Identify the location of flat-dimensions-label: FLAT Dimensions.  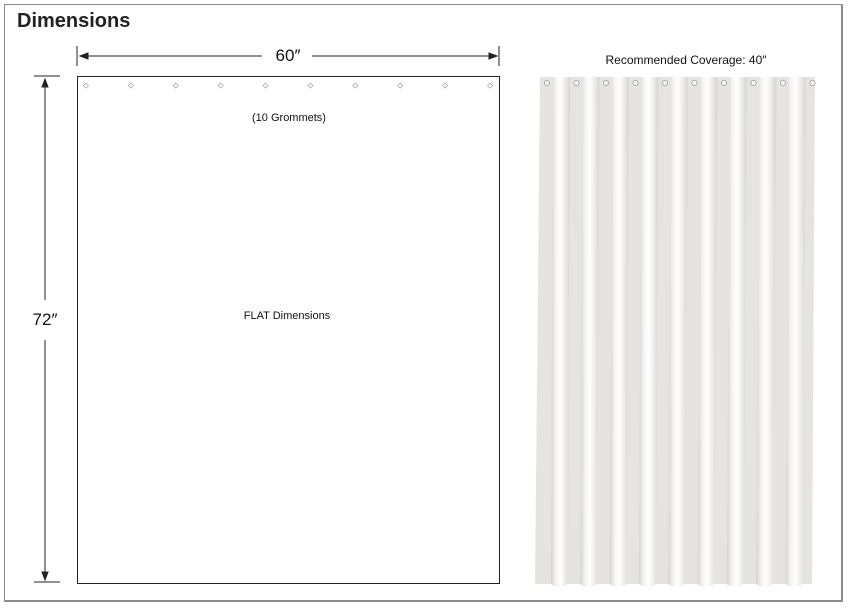
(287, 316).